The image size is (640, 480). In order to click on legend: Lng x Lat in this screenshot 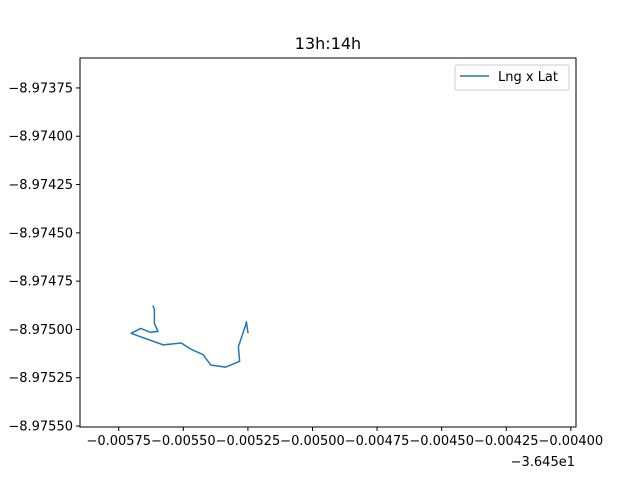, I will do `click(512, 77)`.